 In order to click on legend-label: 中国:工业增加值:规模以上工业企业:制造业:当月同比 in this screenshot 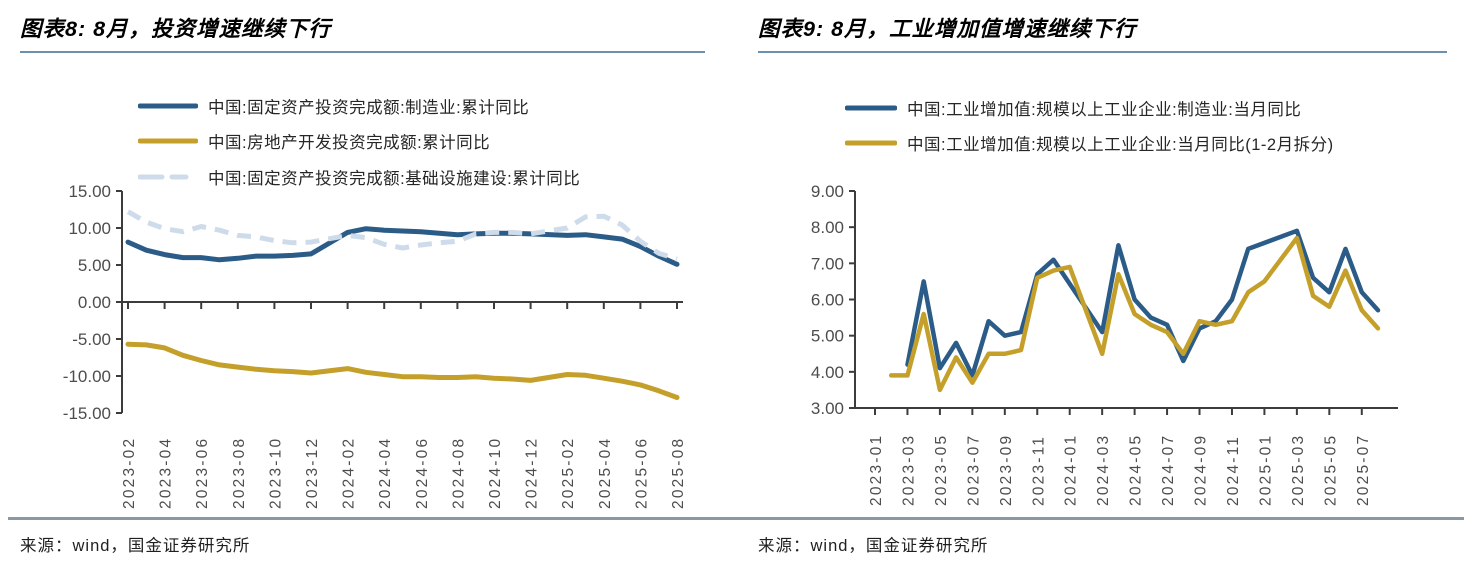, I will do `click(1104, 109)`.